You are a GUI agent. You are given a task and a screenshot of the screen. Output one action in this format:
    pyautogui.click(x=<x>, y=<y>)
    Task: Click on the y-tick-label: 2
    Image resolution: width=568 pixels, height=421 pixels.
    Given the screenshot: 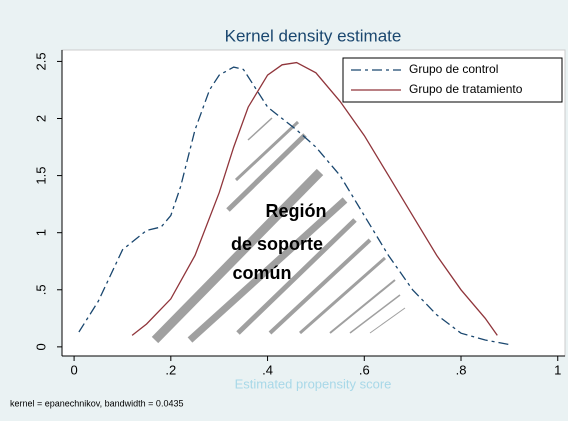 What is the action you would take?
    pyautogui.click(x=40, y=118)
    